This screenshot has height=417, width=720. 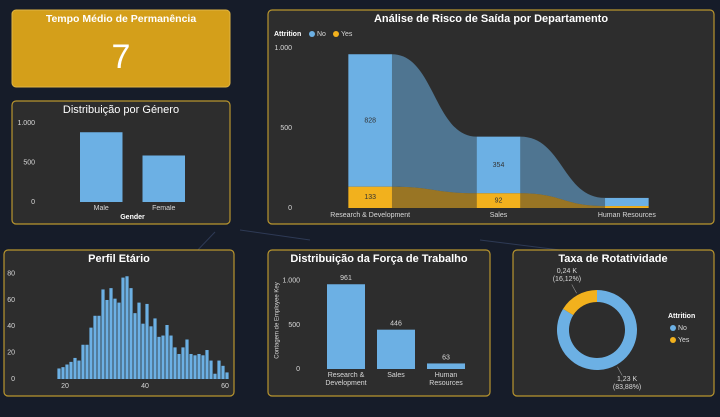 What do you see at coordinates (65, 386) in the screenshot?
I see `x-tick-label: 20` at bounding box center [65, 386].